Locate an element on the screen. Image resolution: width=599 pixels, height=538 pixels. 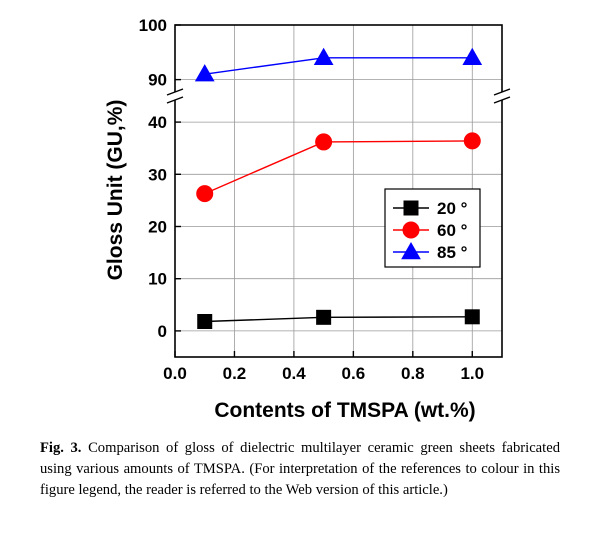
x-tick-label: 0.0 is located at coordinates (175, 373).